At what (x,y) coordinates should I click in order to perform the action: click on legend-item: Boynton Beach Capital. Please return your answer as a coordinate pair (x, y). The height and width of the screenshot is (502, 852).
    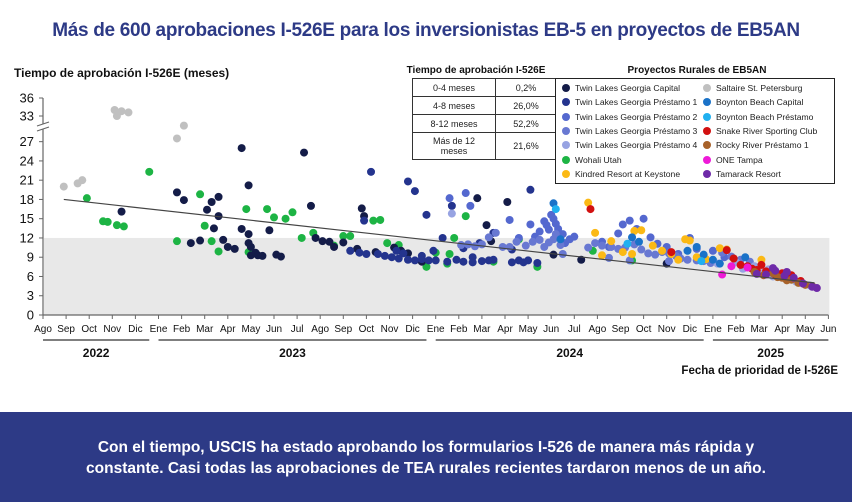
    Looking at the image, I should click on (753, 102).